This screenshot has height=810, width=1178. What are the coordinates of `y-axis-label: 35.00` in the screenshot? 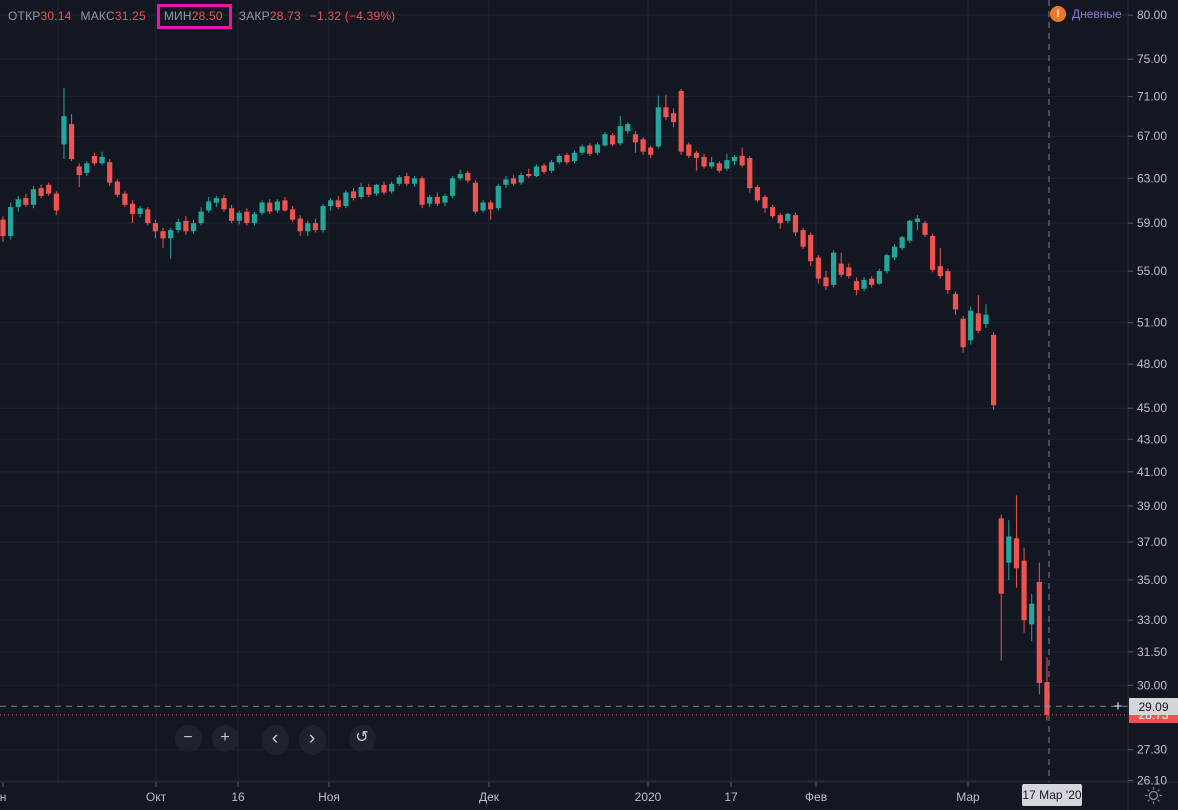 It's located at (1152, 580).